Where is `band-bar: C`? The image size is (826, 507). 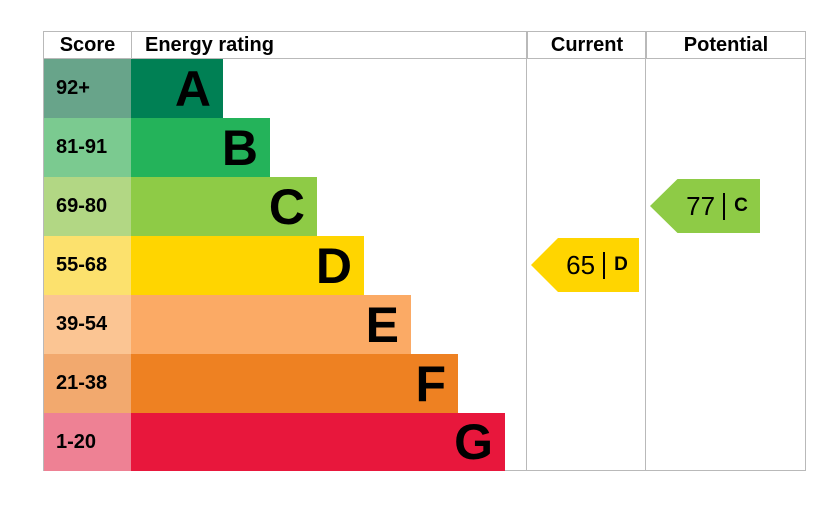
band-bar: C is located at coordinates (224, 206).